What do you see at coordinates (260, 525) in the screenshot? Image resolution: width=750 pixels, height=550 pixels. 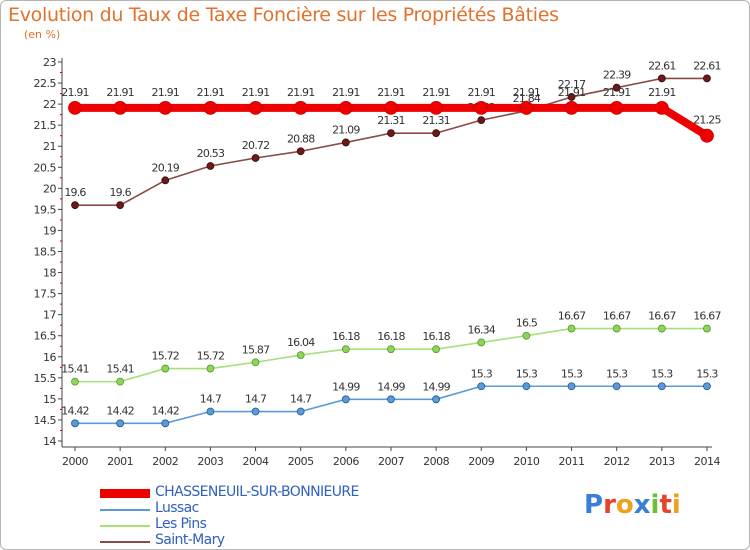 I see `legend-item: Les Pins` at bounding box center [260, 525].